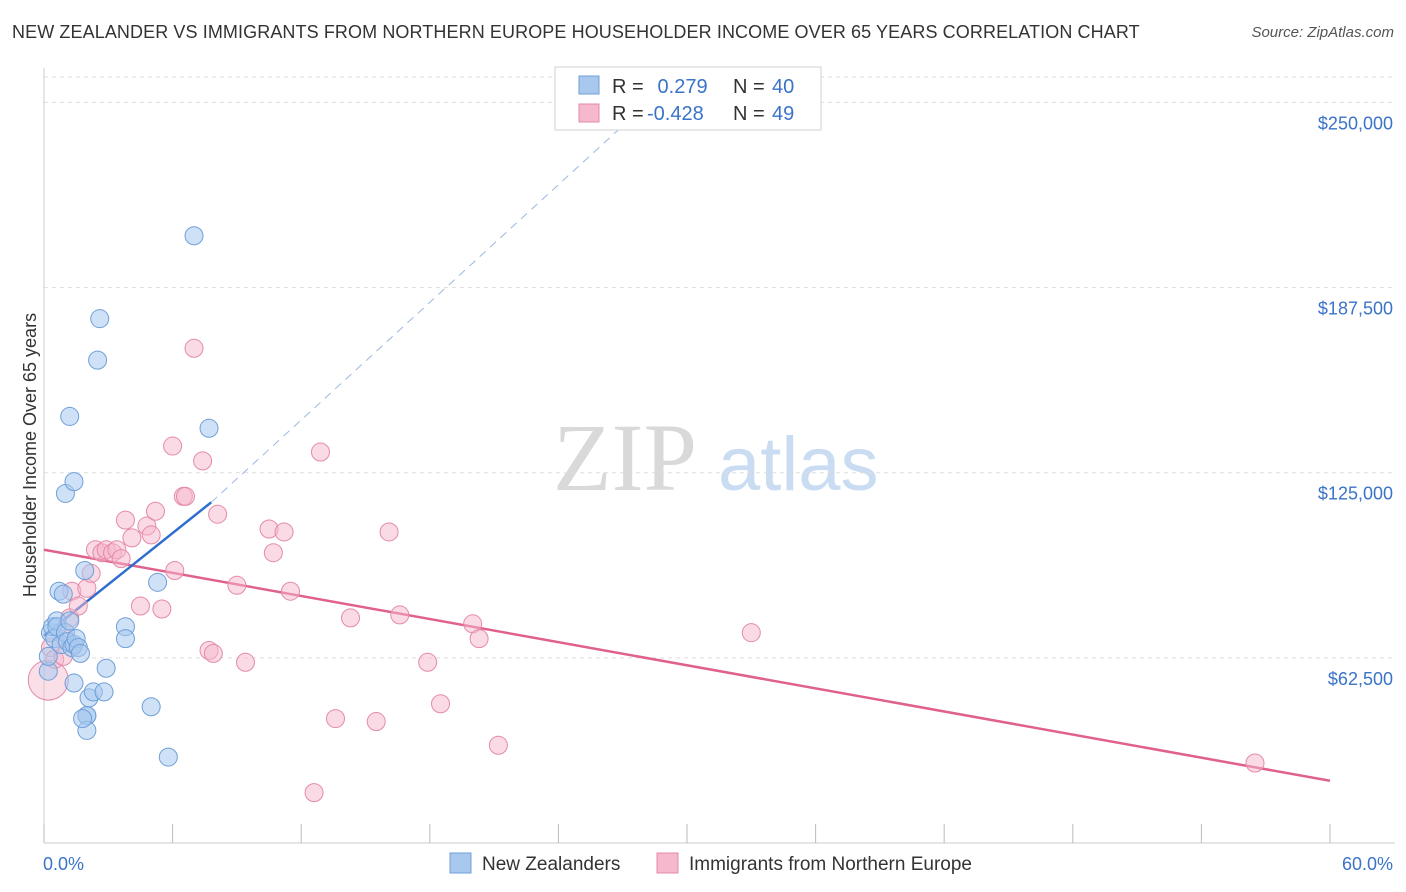  Describe the element at coordinates (798, 464) in the screenshot. I see `watermark-atlas: atlas` at that location.